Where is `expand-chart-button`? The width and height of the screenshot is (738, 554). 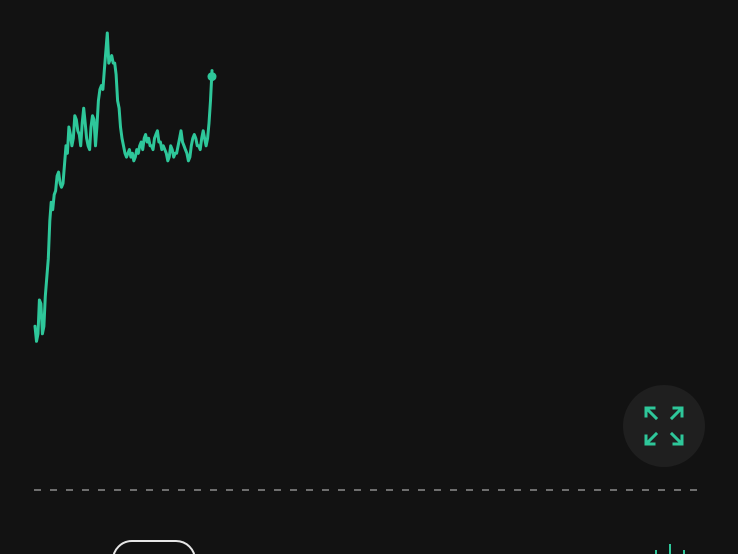 expand-chart-button is located at coordinates (664, 426).